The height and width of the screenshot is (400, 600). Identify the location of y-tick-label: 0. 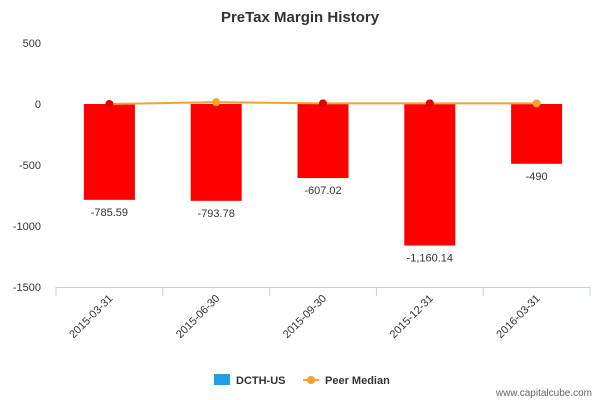
(38, 105).